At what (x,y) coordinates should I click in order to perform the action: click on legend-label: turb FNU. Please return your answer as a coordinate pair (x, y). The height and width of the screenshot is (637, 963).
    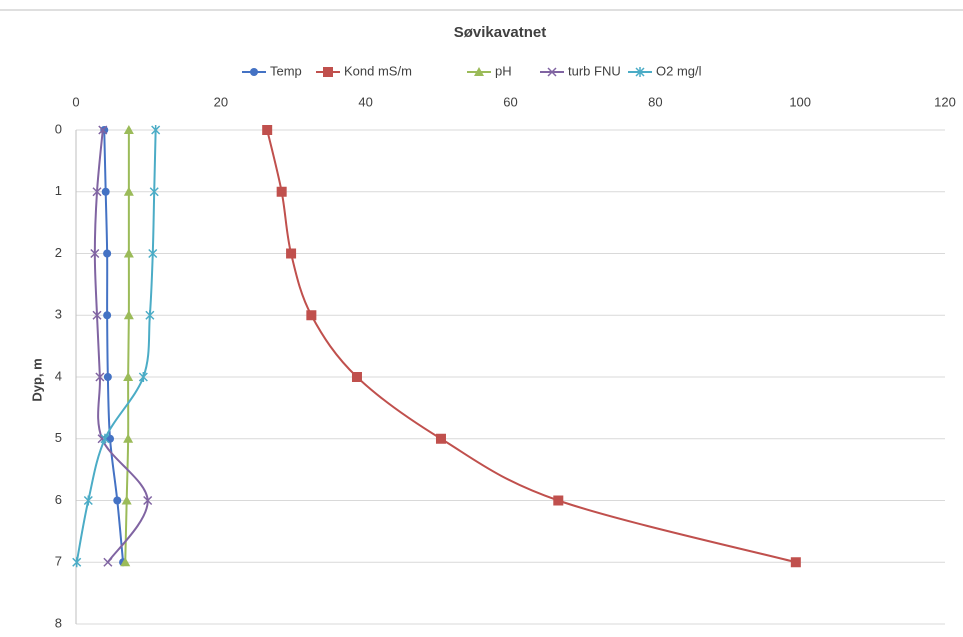
    Looking at the image, I should click on (594, 70).